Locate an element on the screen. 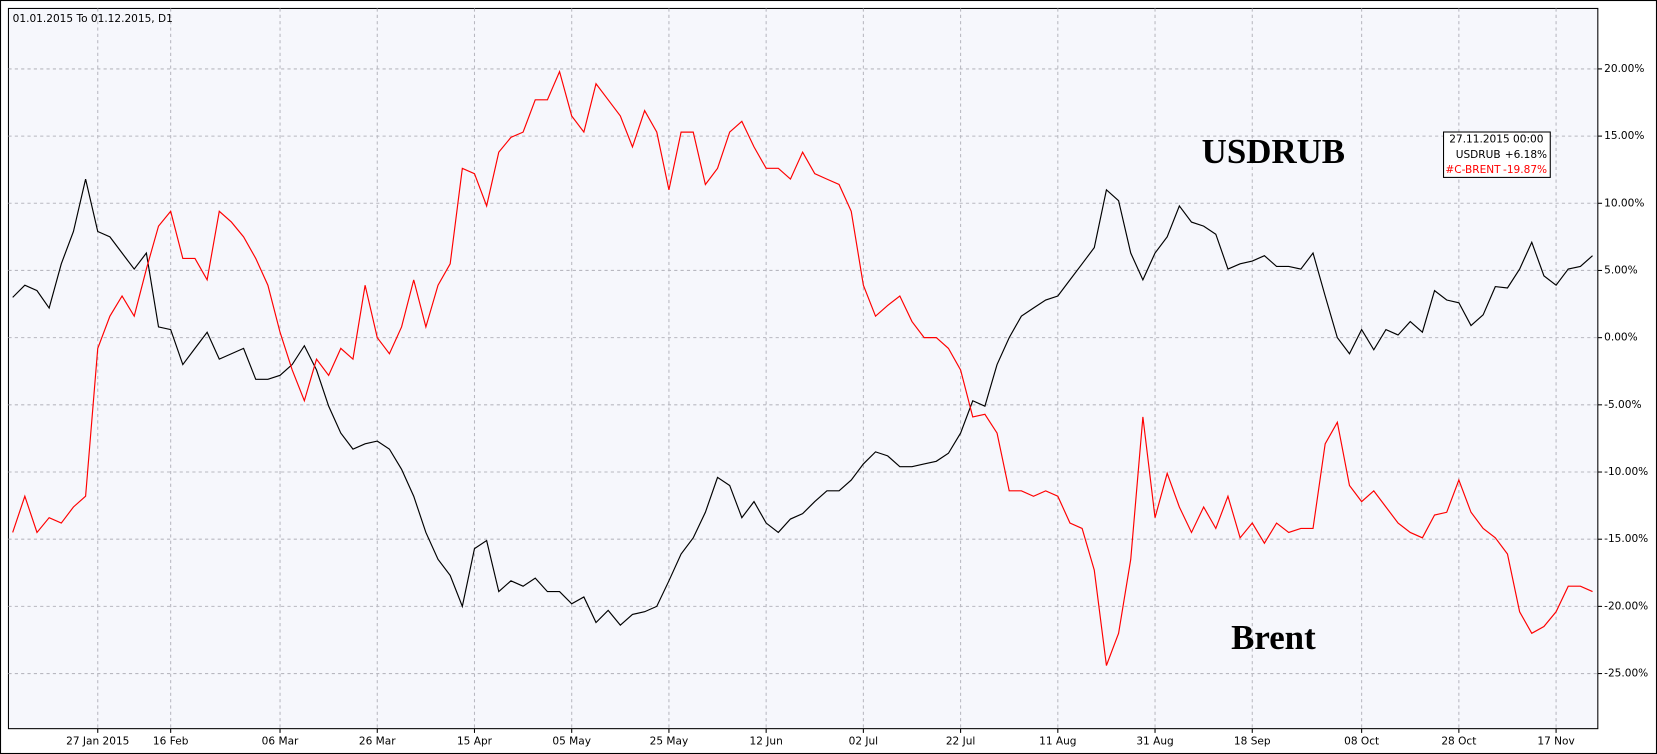 Image resolution: width=1657 pixels, height=754 pixels. annotation: USDRUB is located at coordinates (1273, 151).